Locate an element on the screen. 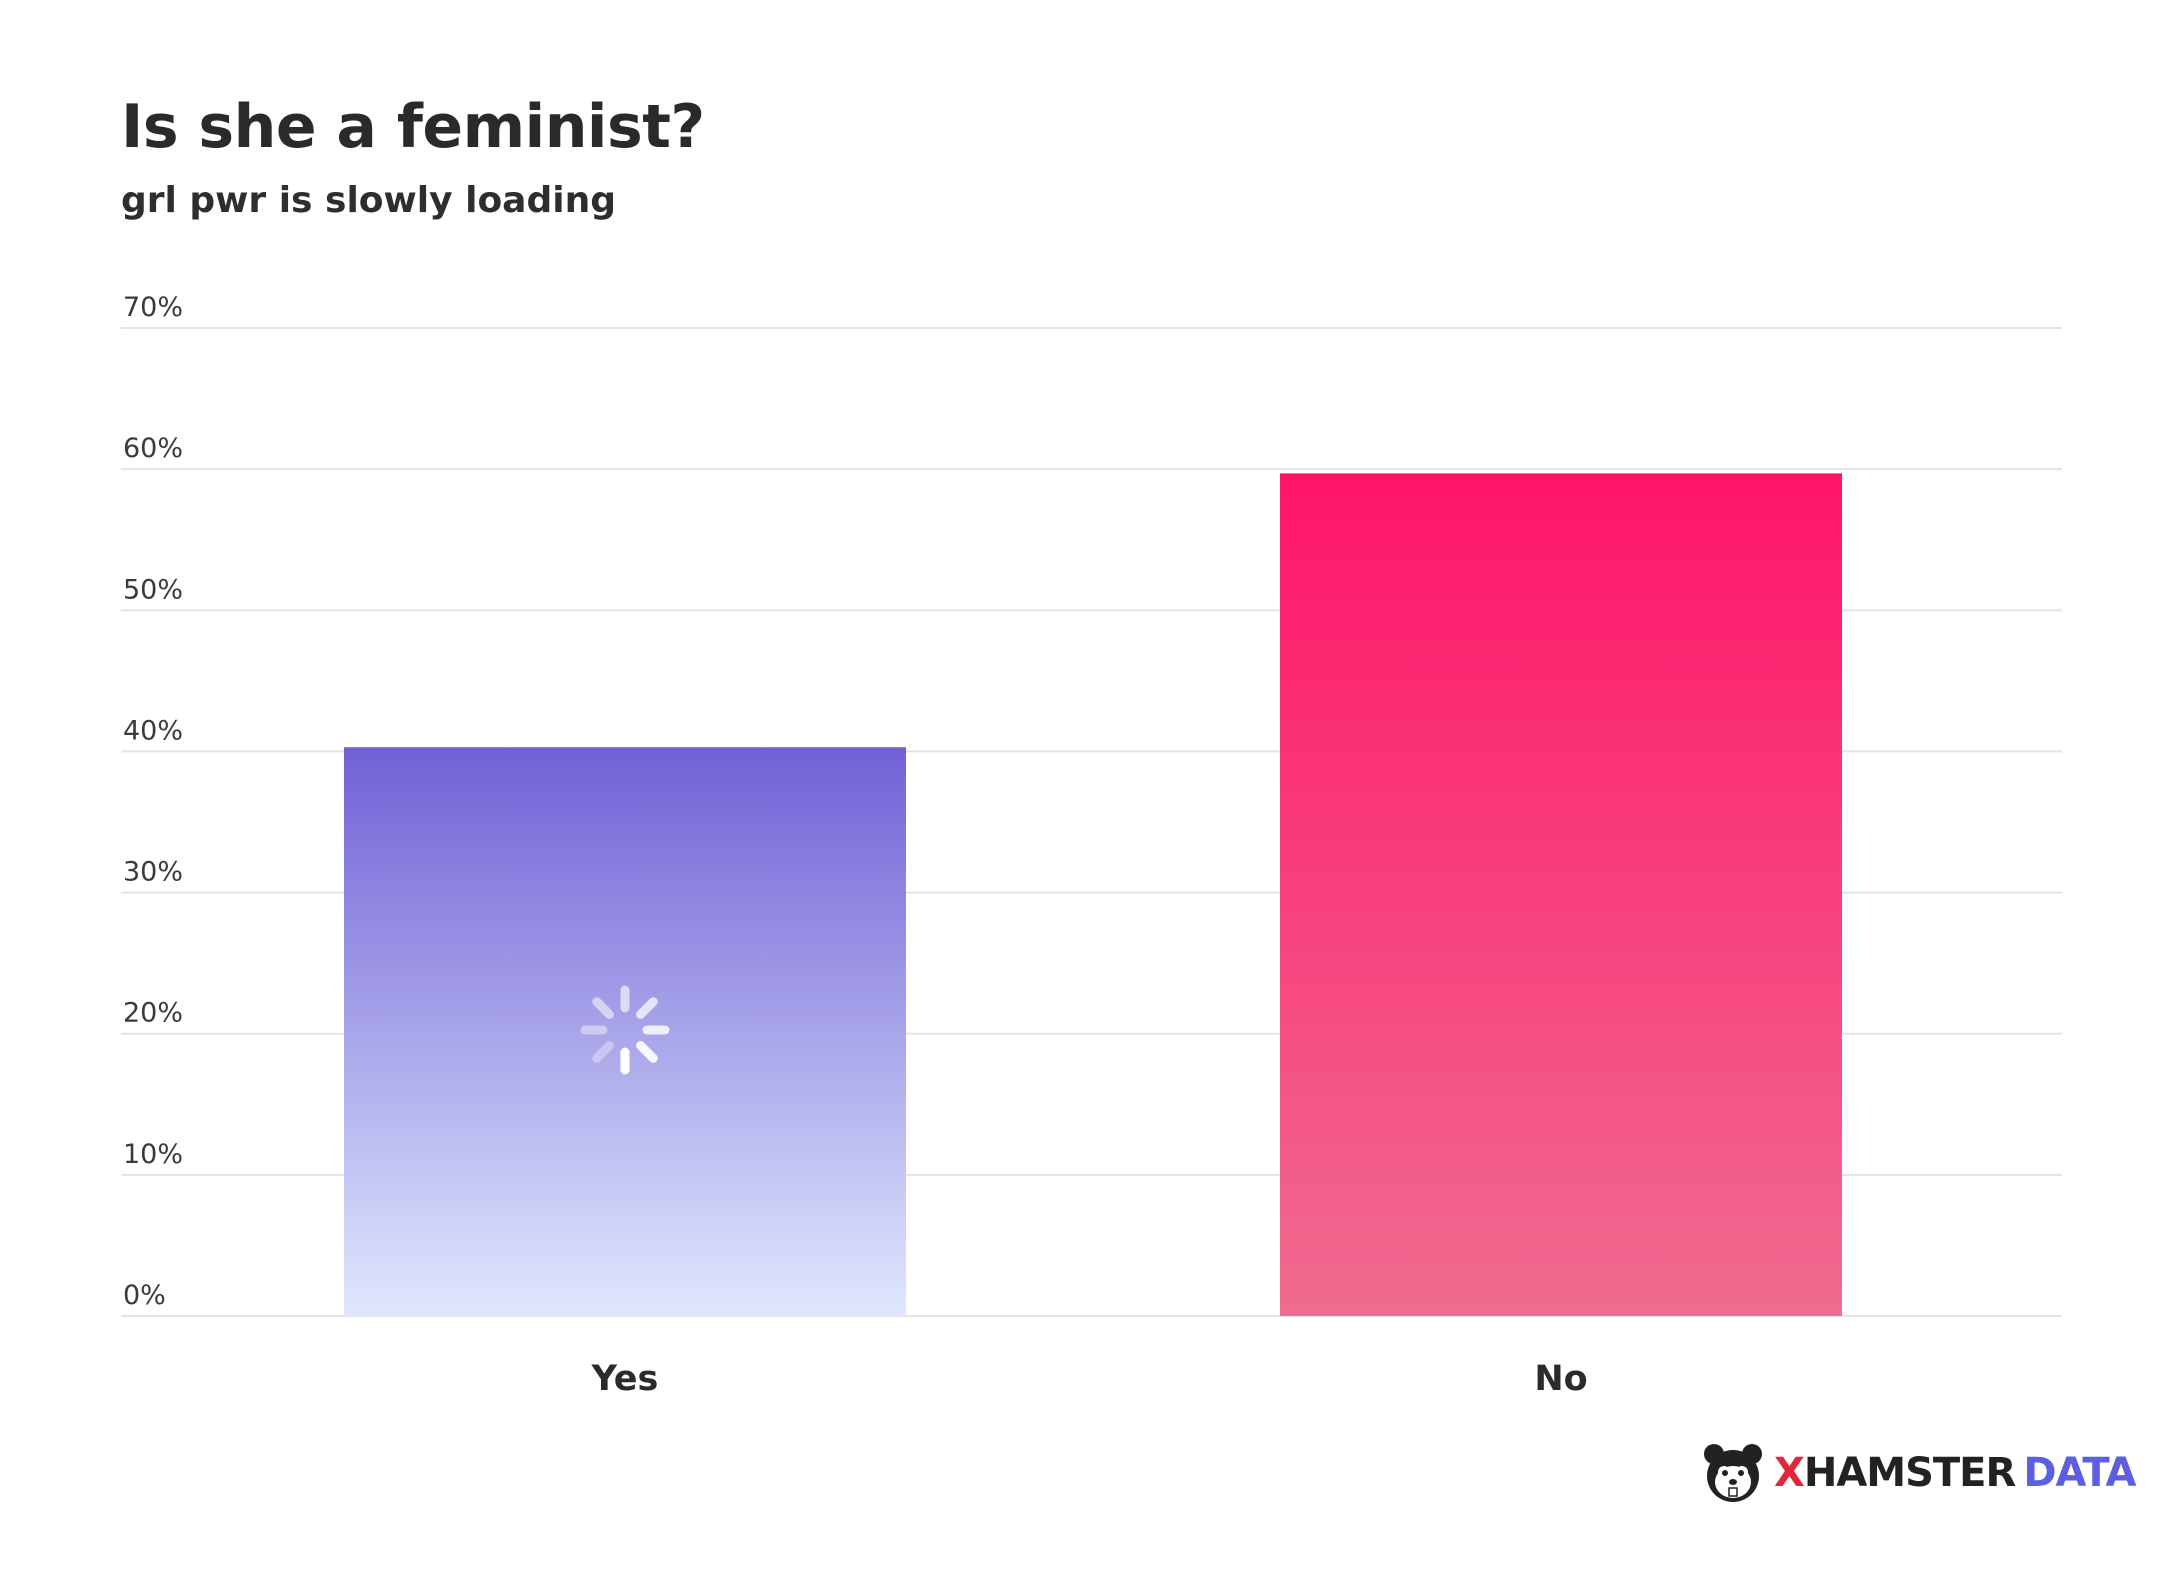 The image size is (2160, 1572). y-tick-label: 70% is located at coordinates (153, 307).